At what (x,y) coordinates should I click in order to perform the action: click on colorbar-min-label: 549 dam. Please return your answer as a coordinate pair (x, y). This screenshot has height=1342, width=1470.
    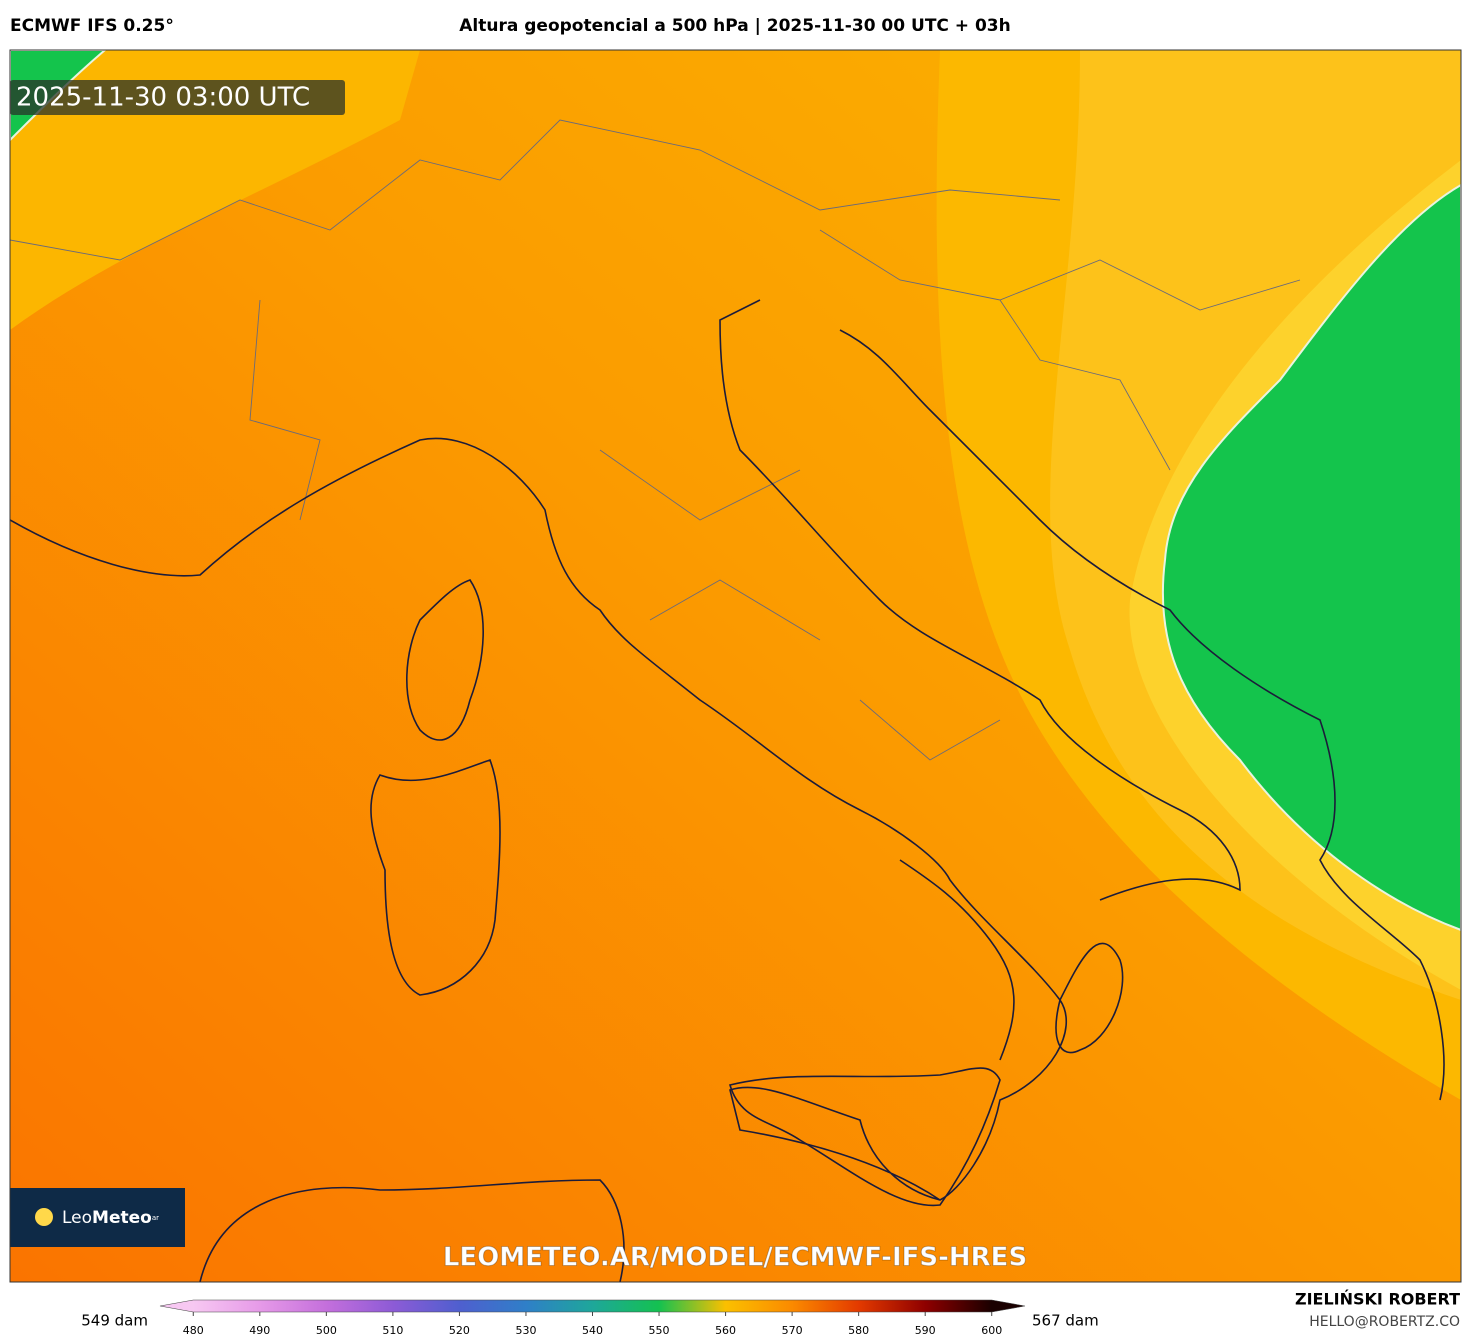
    Looking at the image, I should click on (114, 1321).